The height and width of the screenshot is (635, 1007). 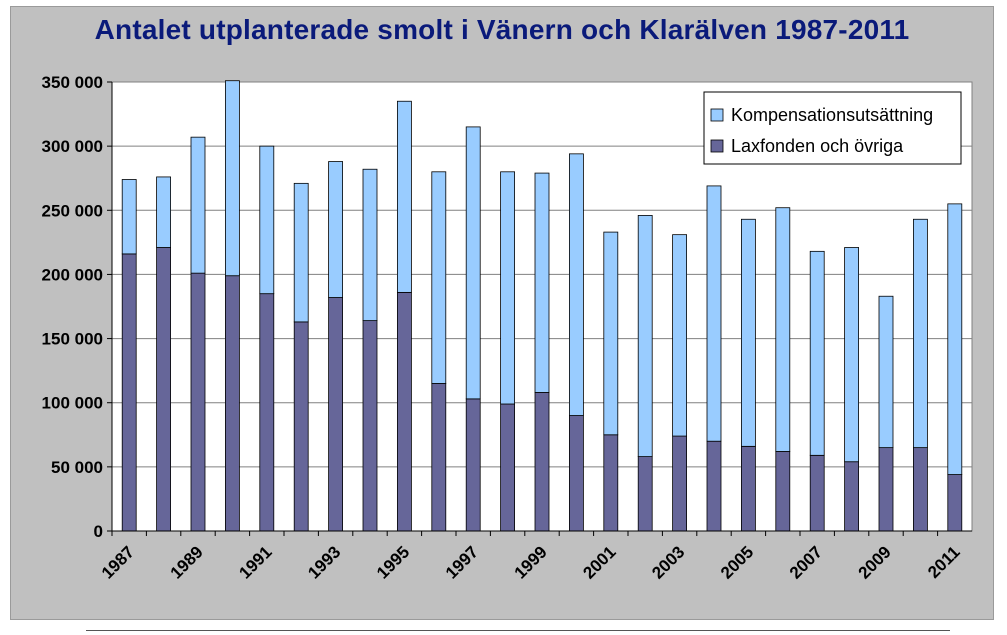 I want to click on x-tick-label: 1989, so click(x=187, y=562).